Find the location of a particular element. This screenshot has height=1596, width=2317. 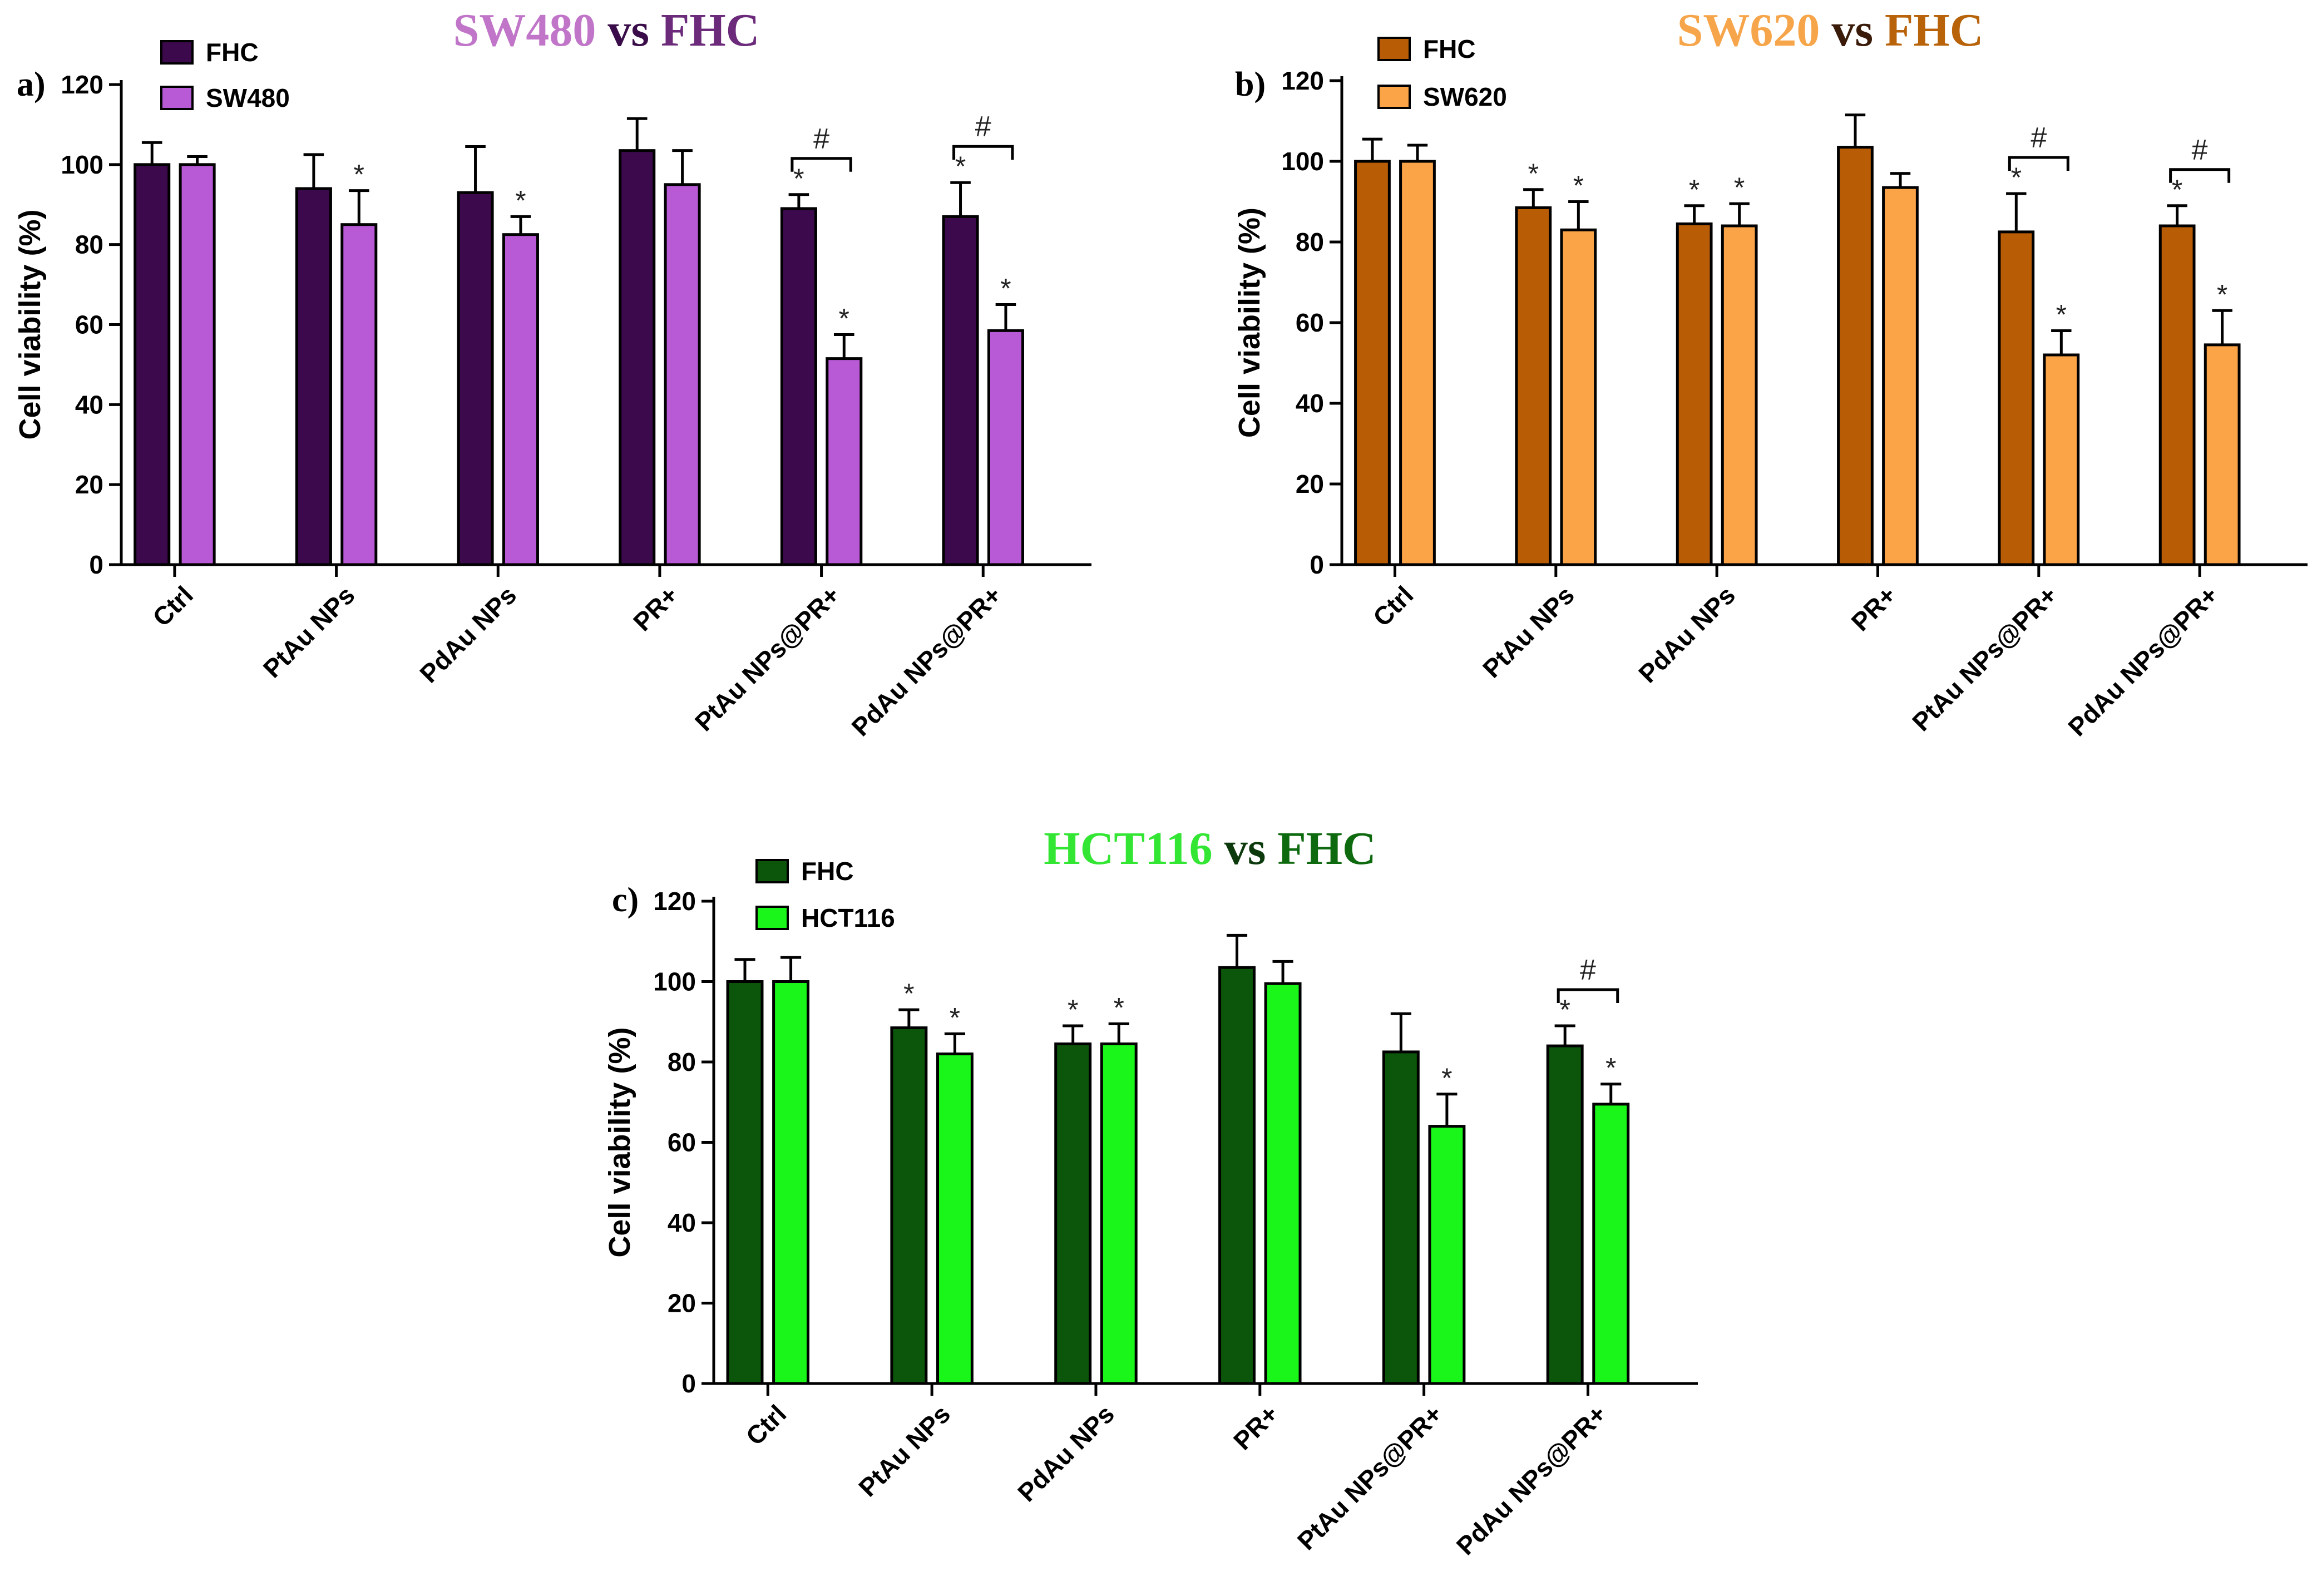

chart-title: SW620 vs FHC is located at coordinates (1831, 30).